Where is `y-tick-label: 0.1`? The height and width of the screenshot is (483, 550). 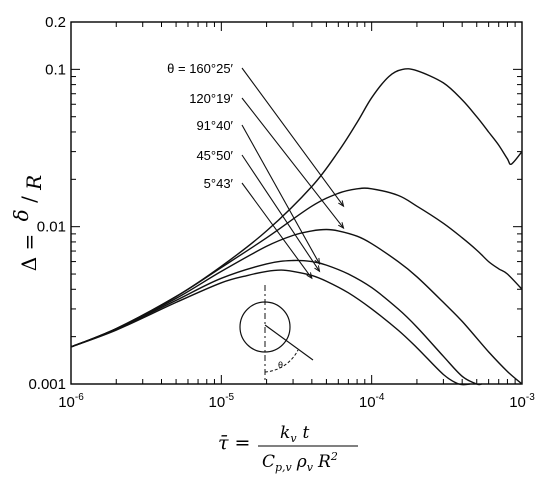
y-tick-label: 0.1 is located at coordinates (55, 69).